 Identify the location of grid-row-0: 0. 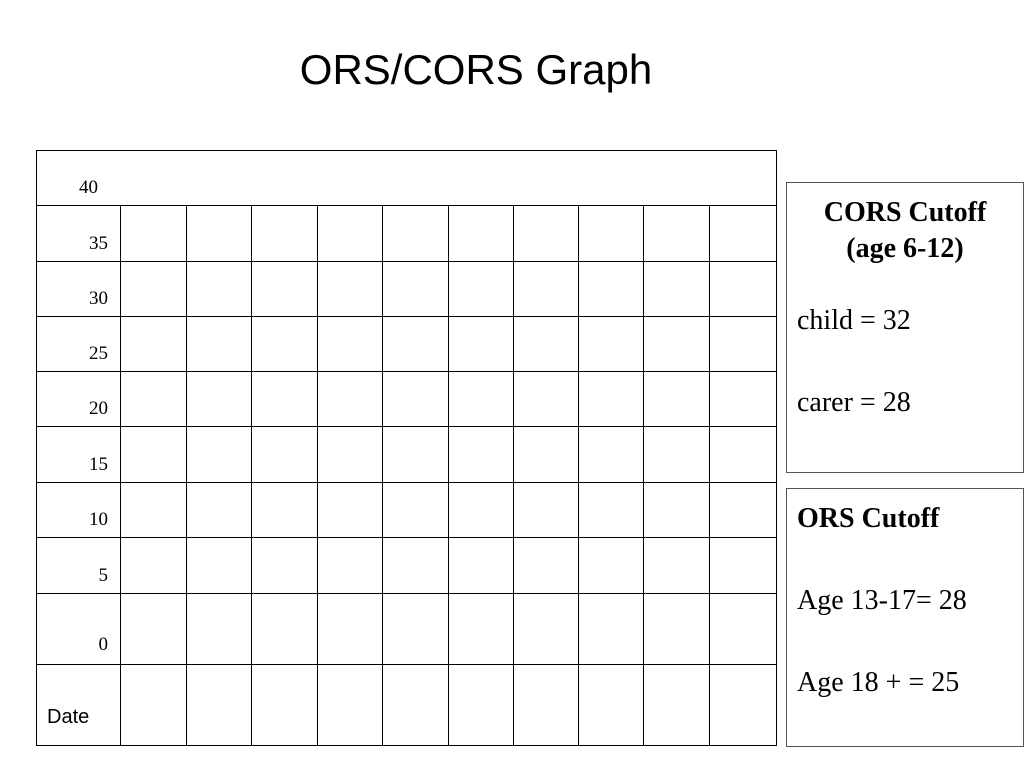
(406, 629).